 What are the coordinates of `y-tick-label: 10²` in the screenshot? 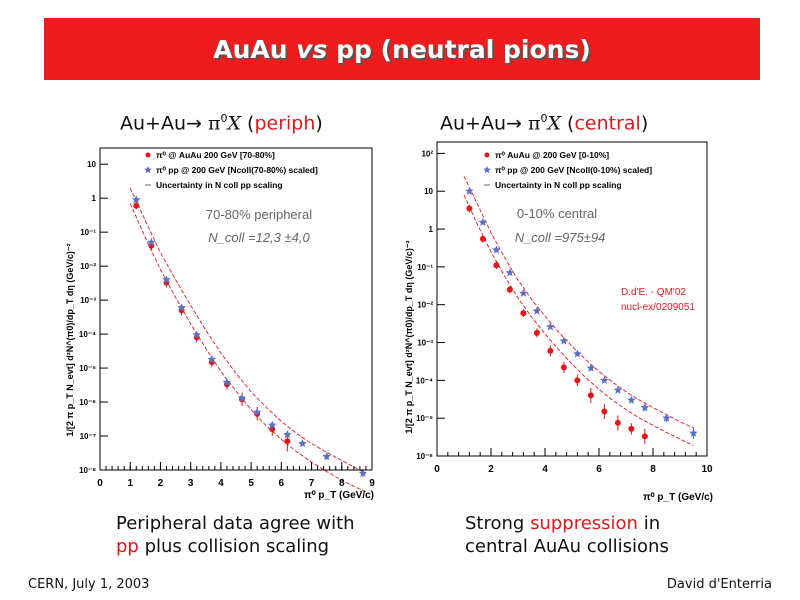 It's located at (427, 153).